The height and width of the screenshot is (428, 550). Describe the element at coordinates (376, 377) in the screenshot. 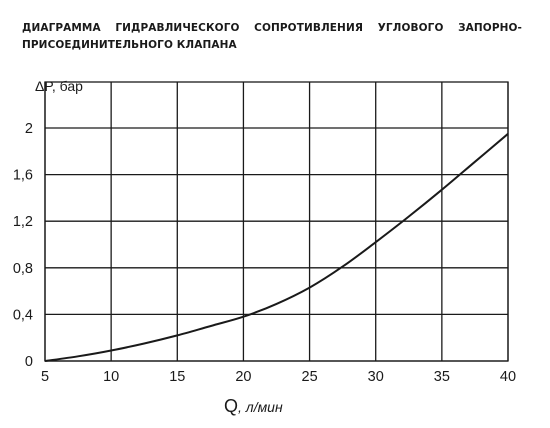

I see `x-tick-label: 30` at that location.